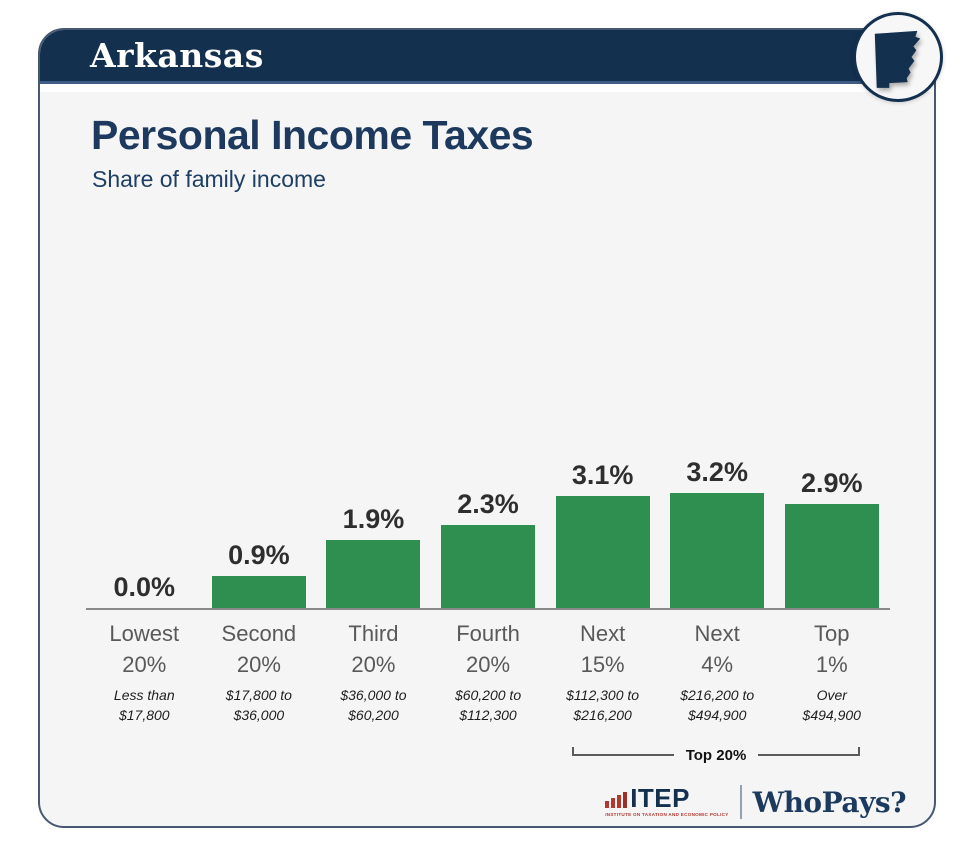 The width and height of the screenshot is (975, 858). I want to click on income-range-line: $112,300, so click(488, 715).